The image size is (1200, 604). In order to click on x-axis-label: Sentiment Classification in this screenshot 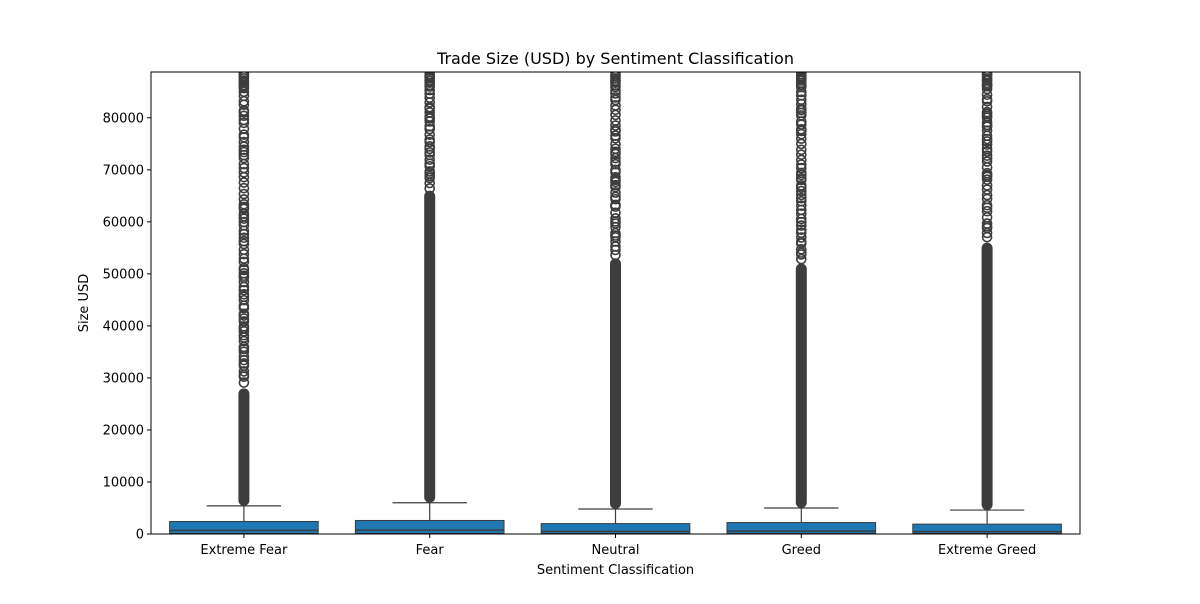, I will do `click(615, 570)`.